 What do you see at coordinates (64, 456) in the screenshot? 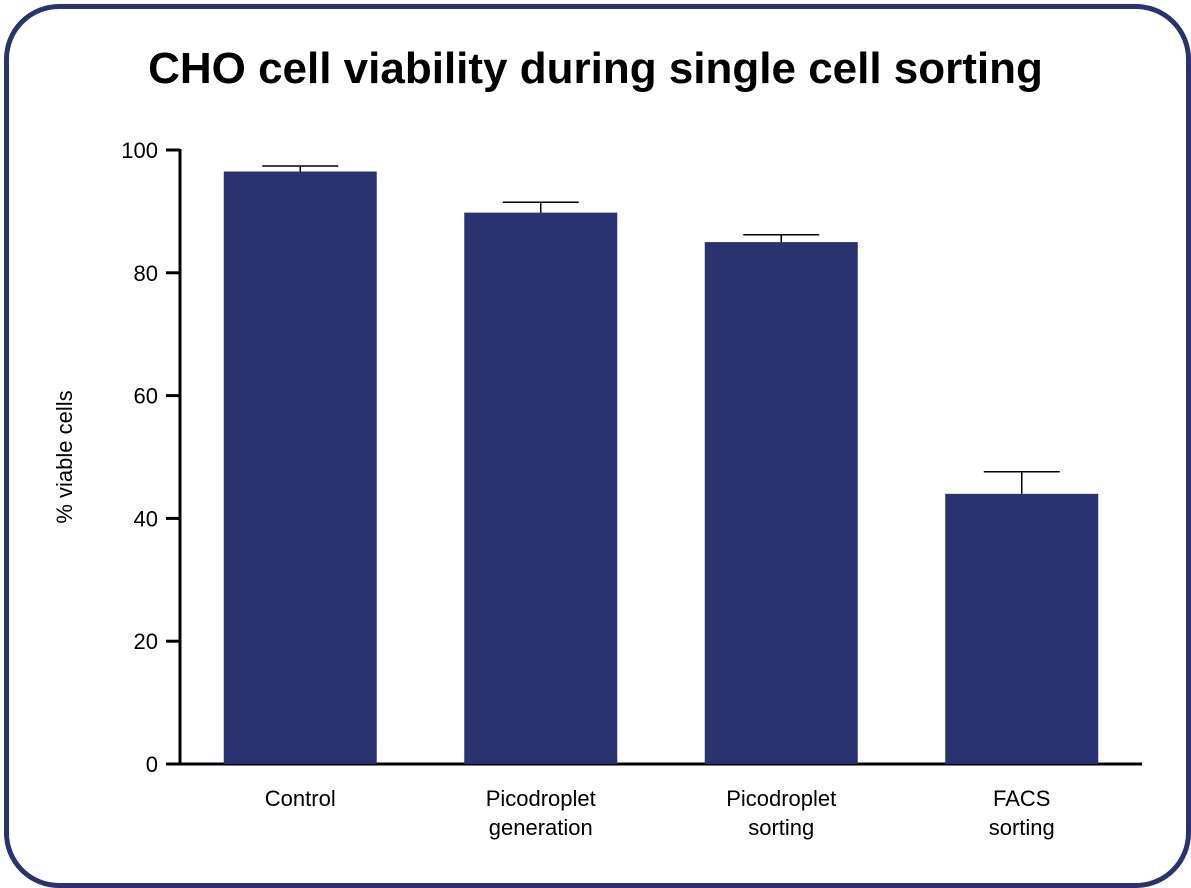
I see `y-axis-label: % viable cells` at bounding box center [64, 456].